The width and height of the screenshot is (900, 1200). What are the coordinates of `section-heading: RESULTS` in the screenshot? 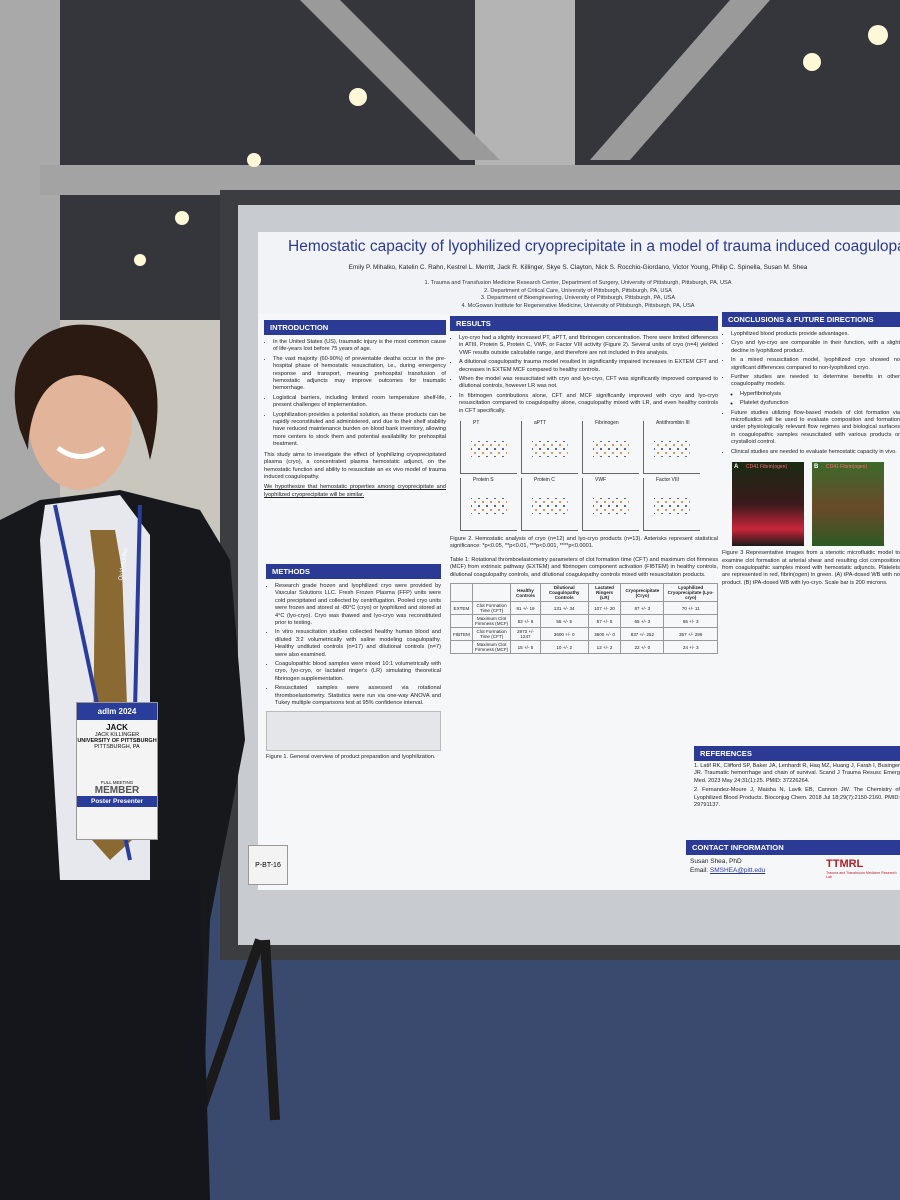 It's located at (584, 323).